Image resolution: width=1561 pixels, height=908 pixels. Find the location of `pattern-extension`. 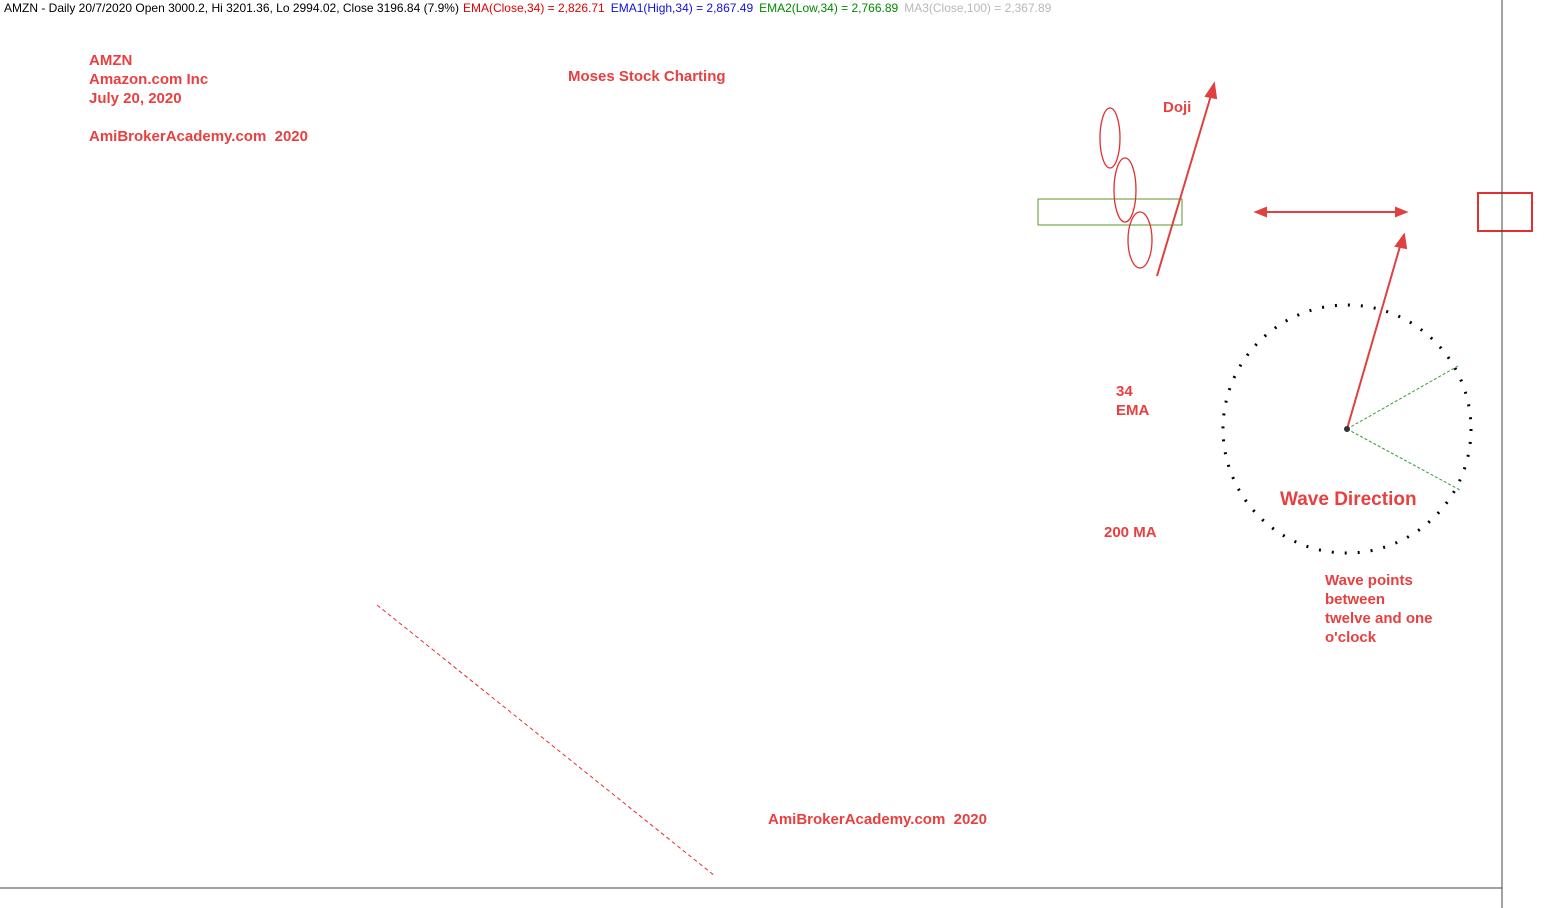

pattern-extension is located at coordinates (546, 740).